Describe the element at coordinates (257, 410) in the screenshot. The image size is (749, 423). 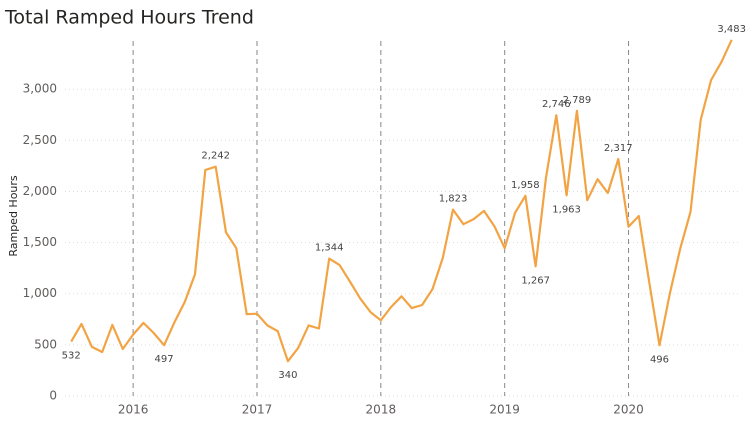
I see `x-tick-label: 2017` at that location.